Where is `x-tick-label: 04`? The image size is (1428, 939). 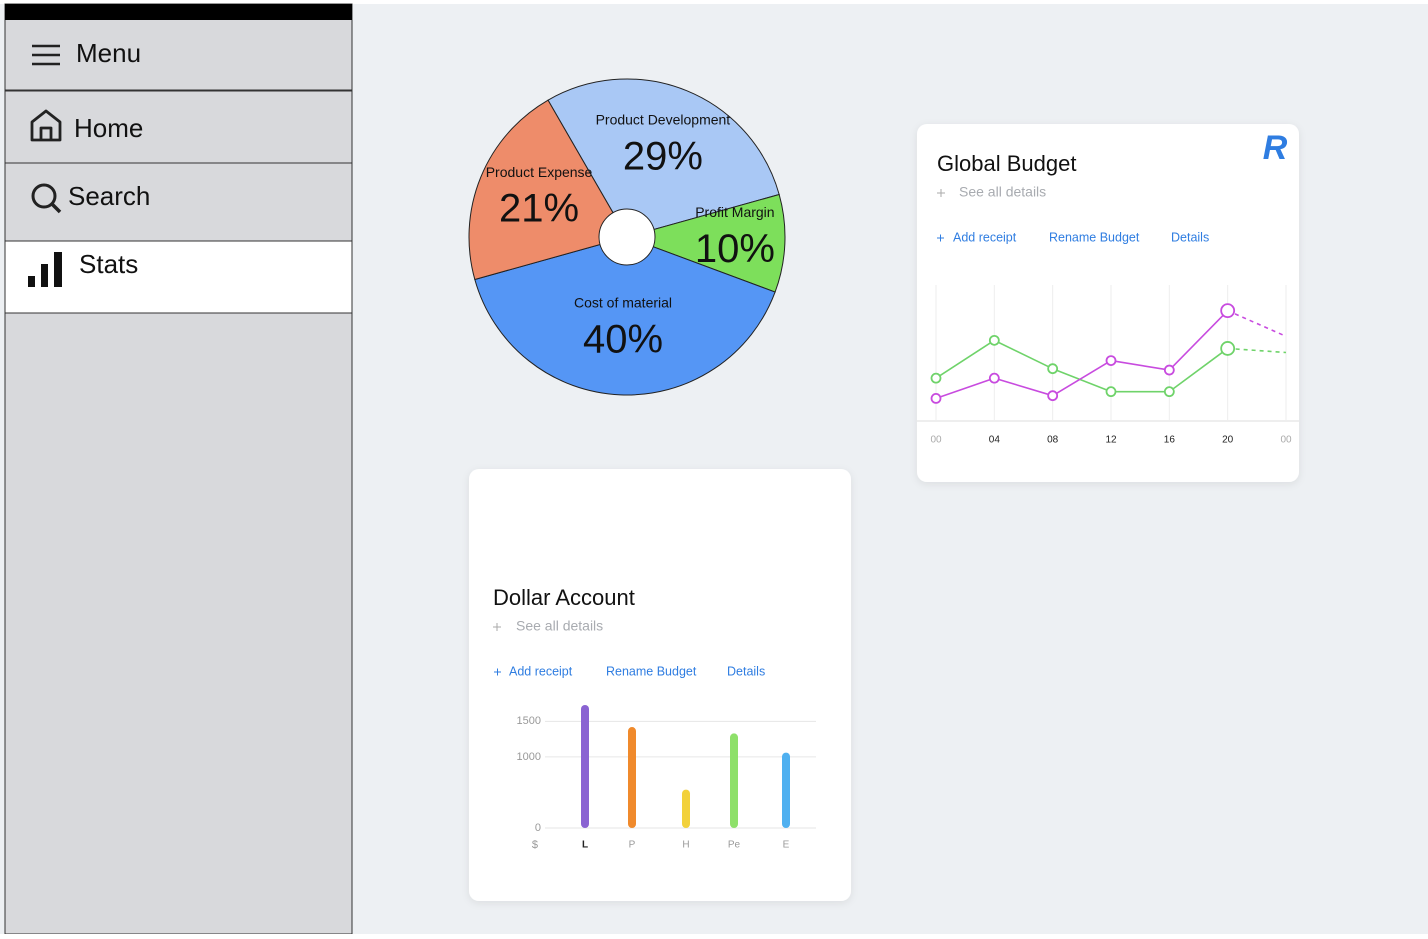
x-tick-label: 04 is located at coordinates (995, 440).